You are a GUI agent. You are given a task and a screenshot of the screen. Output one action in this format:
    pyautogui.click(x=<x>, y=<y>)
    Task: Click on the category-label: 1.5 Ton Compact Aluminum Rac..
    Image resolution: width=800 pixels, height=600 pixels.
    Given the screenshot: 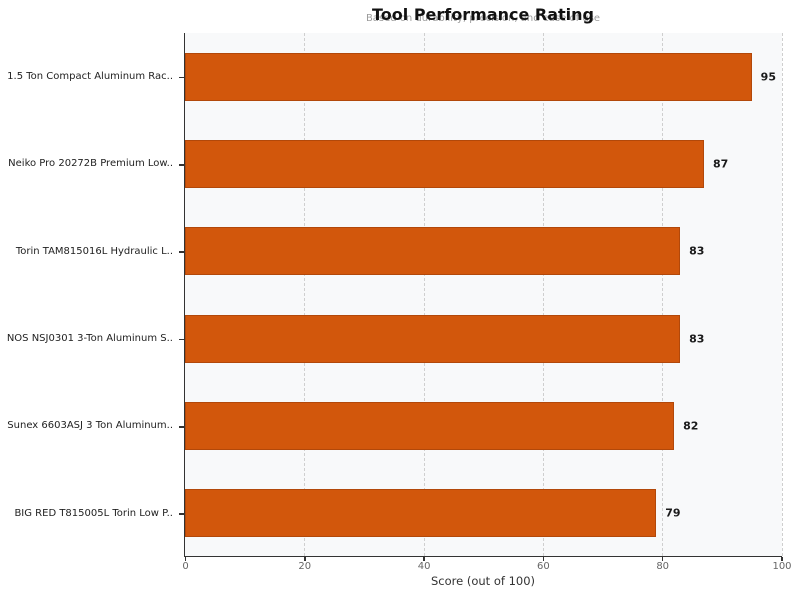 What is the action you would take?
    pyautogui.click(x=90, y=77)
    